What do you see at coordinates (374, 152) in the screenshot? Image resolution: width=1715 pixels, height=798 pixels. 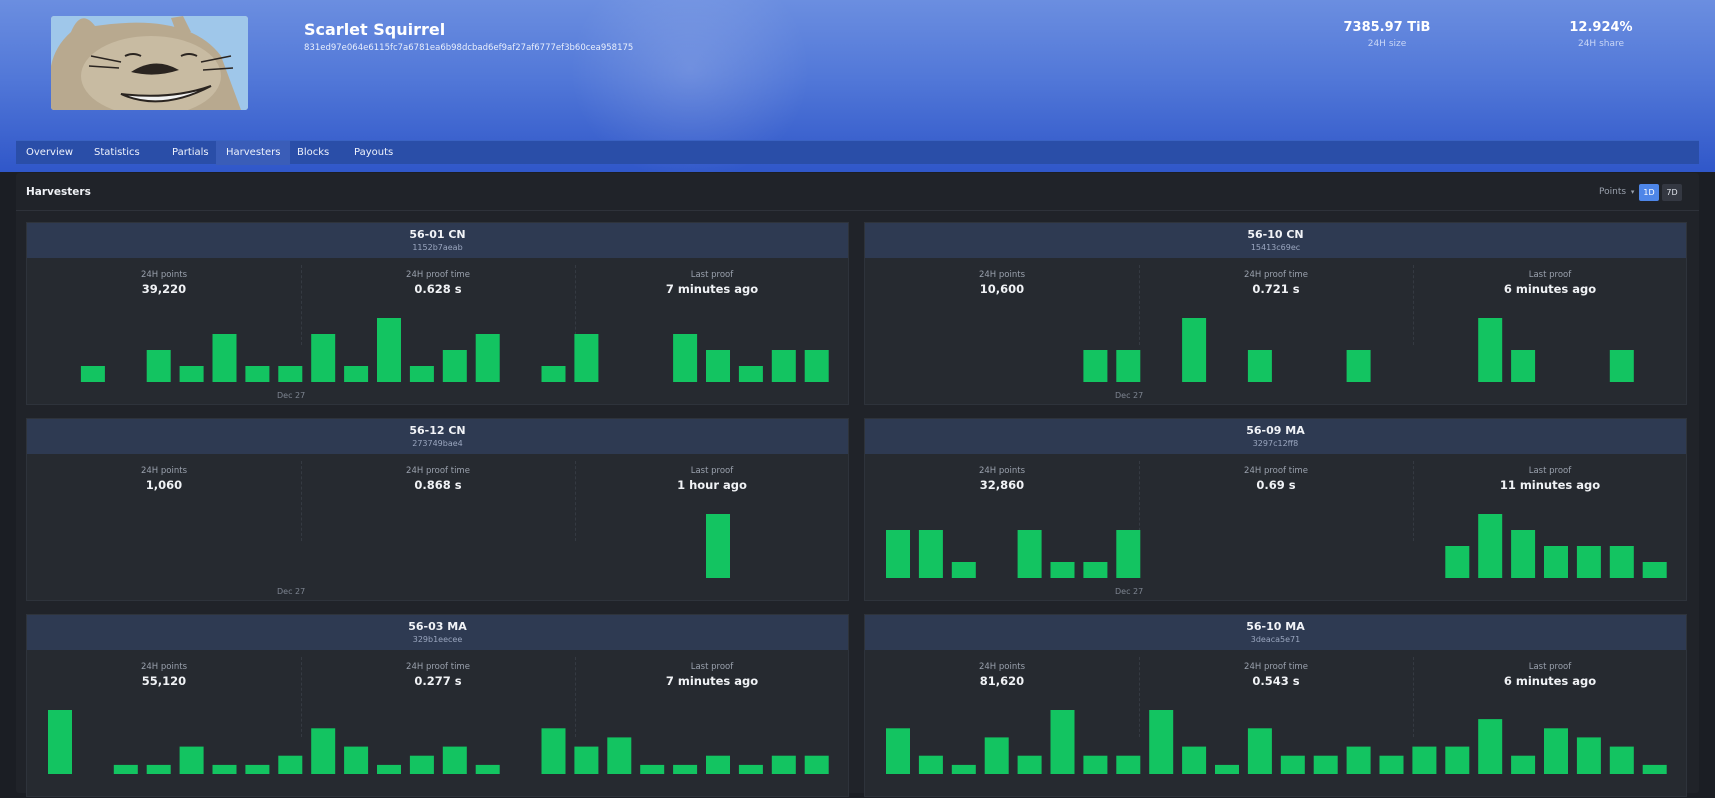 I see `tab-payouts: Payouts` at bounding box center [374, 152].